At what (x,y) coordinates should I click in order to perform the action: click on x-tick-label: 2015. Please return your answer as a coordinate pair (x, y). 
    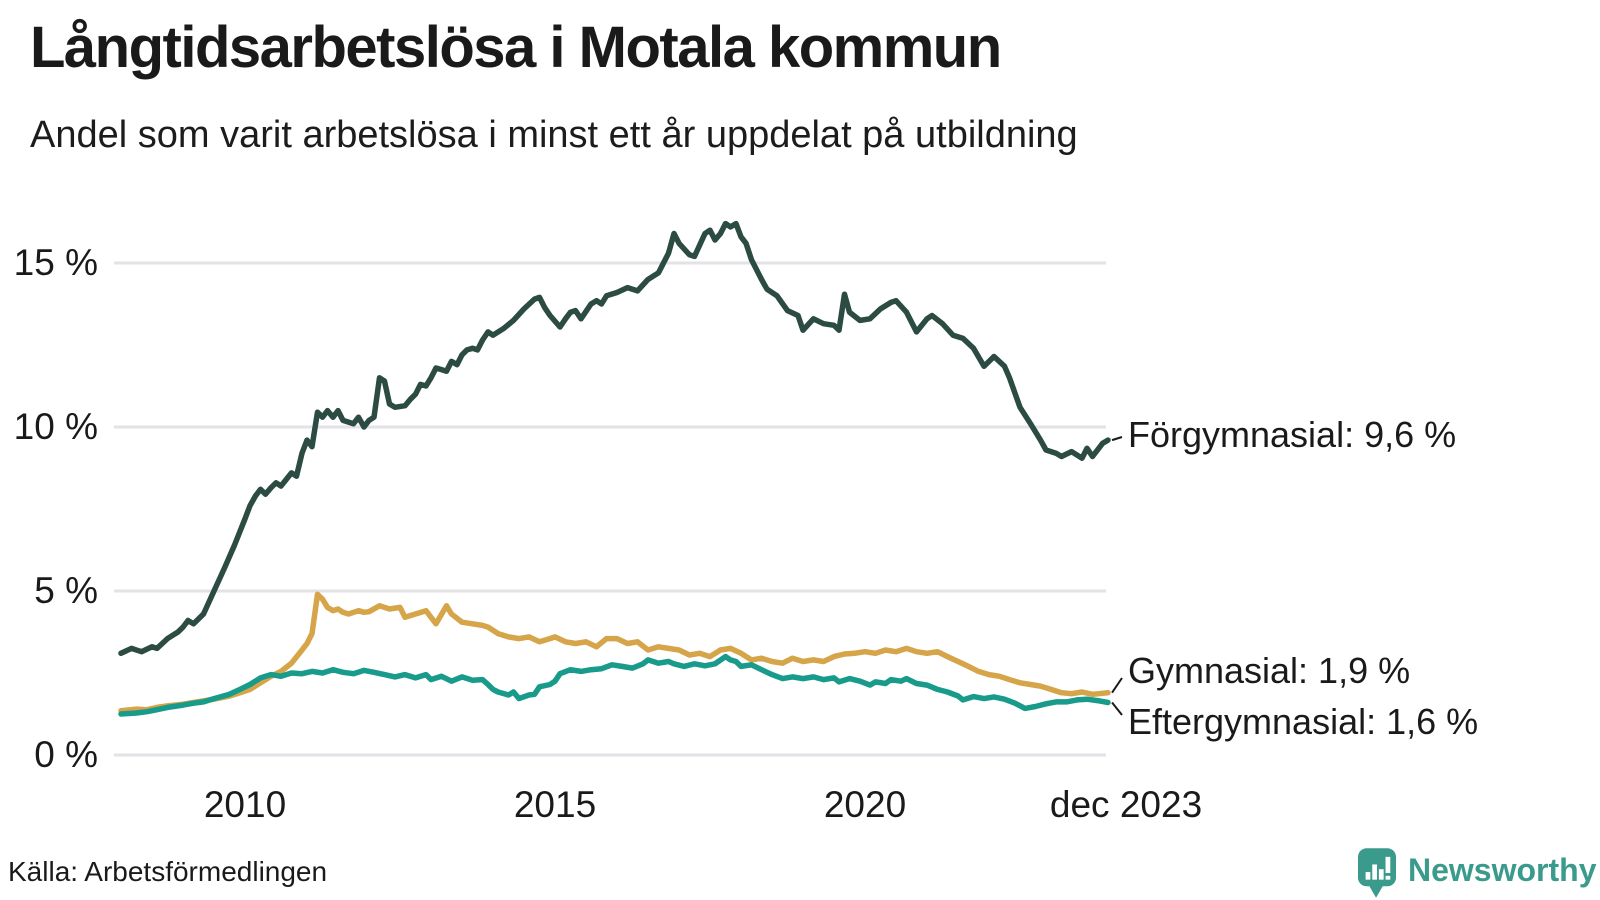
    Looking at the image, I should click on (555, 804).